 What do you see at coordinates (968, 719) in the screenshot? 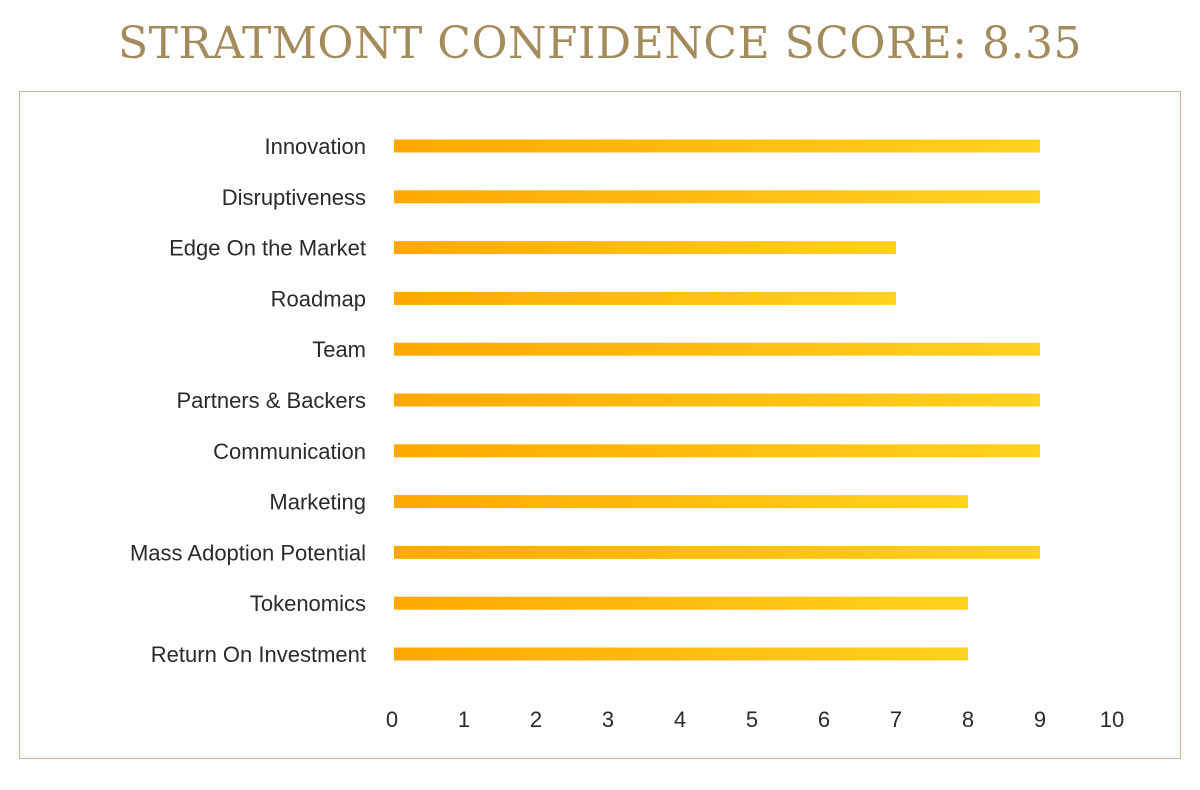
I see `x-tick-label: 8` at bounding box center [968, 719].